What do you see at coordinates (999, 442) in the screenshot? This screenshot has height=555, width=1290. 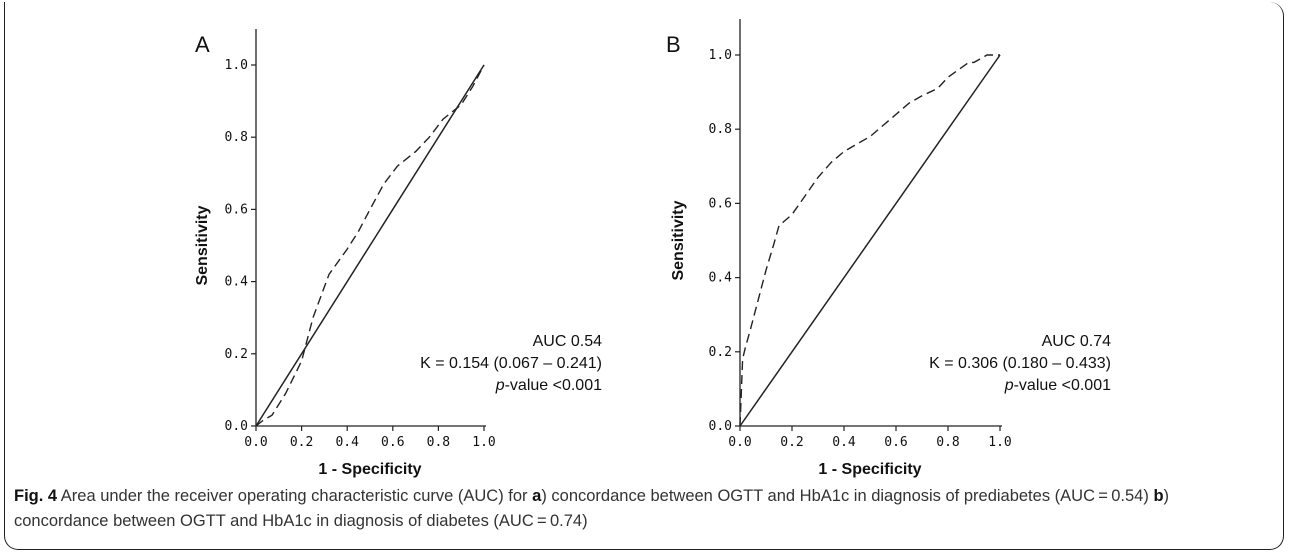 I see `panel-b-x-tick-label: 1.0` at bounding box center [999, 442].